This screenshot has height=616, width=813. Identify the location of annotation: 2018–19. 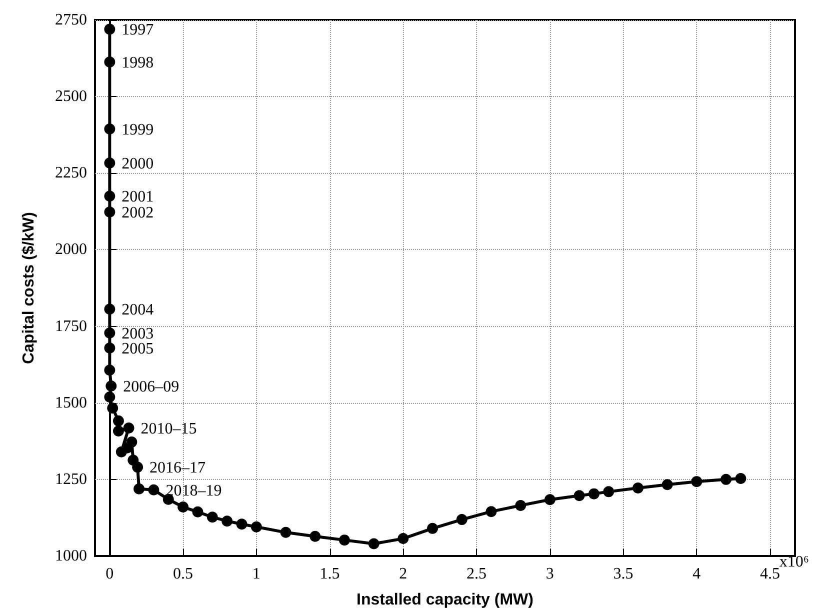
(194, 491).